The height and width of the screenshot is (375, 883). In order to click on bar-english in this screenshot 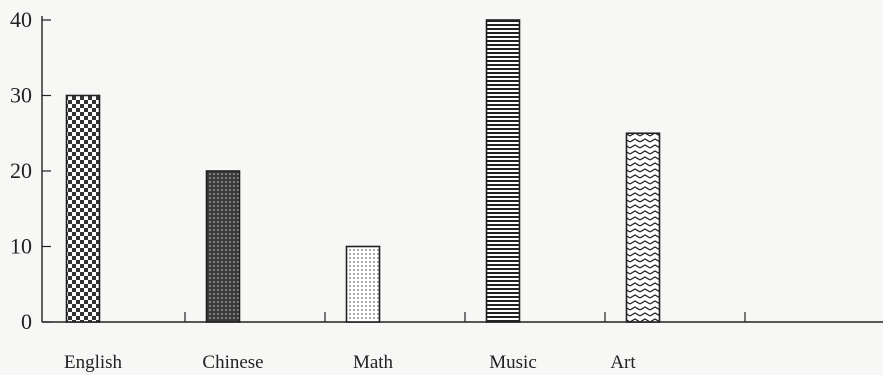, I will do `click(83, 208)`.